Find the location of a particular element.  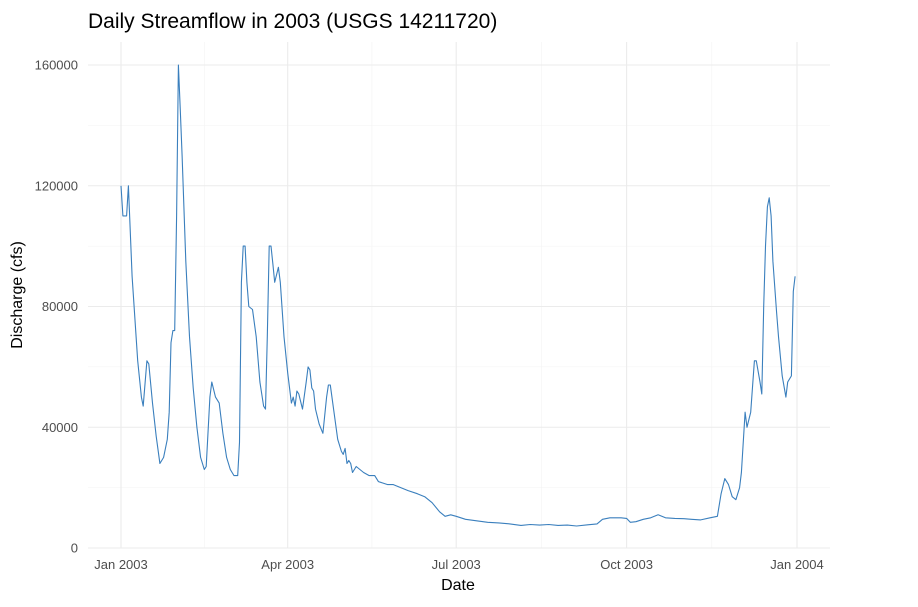

x-axis-title: Date is located at coordinates (458, 585).